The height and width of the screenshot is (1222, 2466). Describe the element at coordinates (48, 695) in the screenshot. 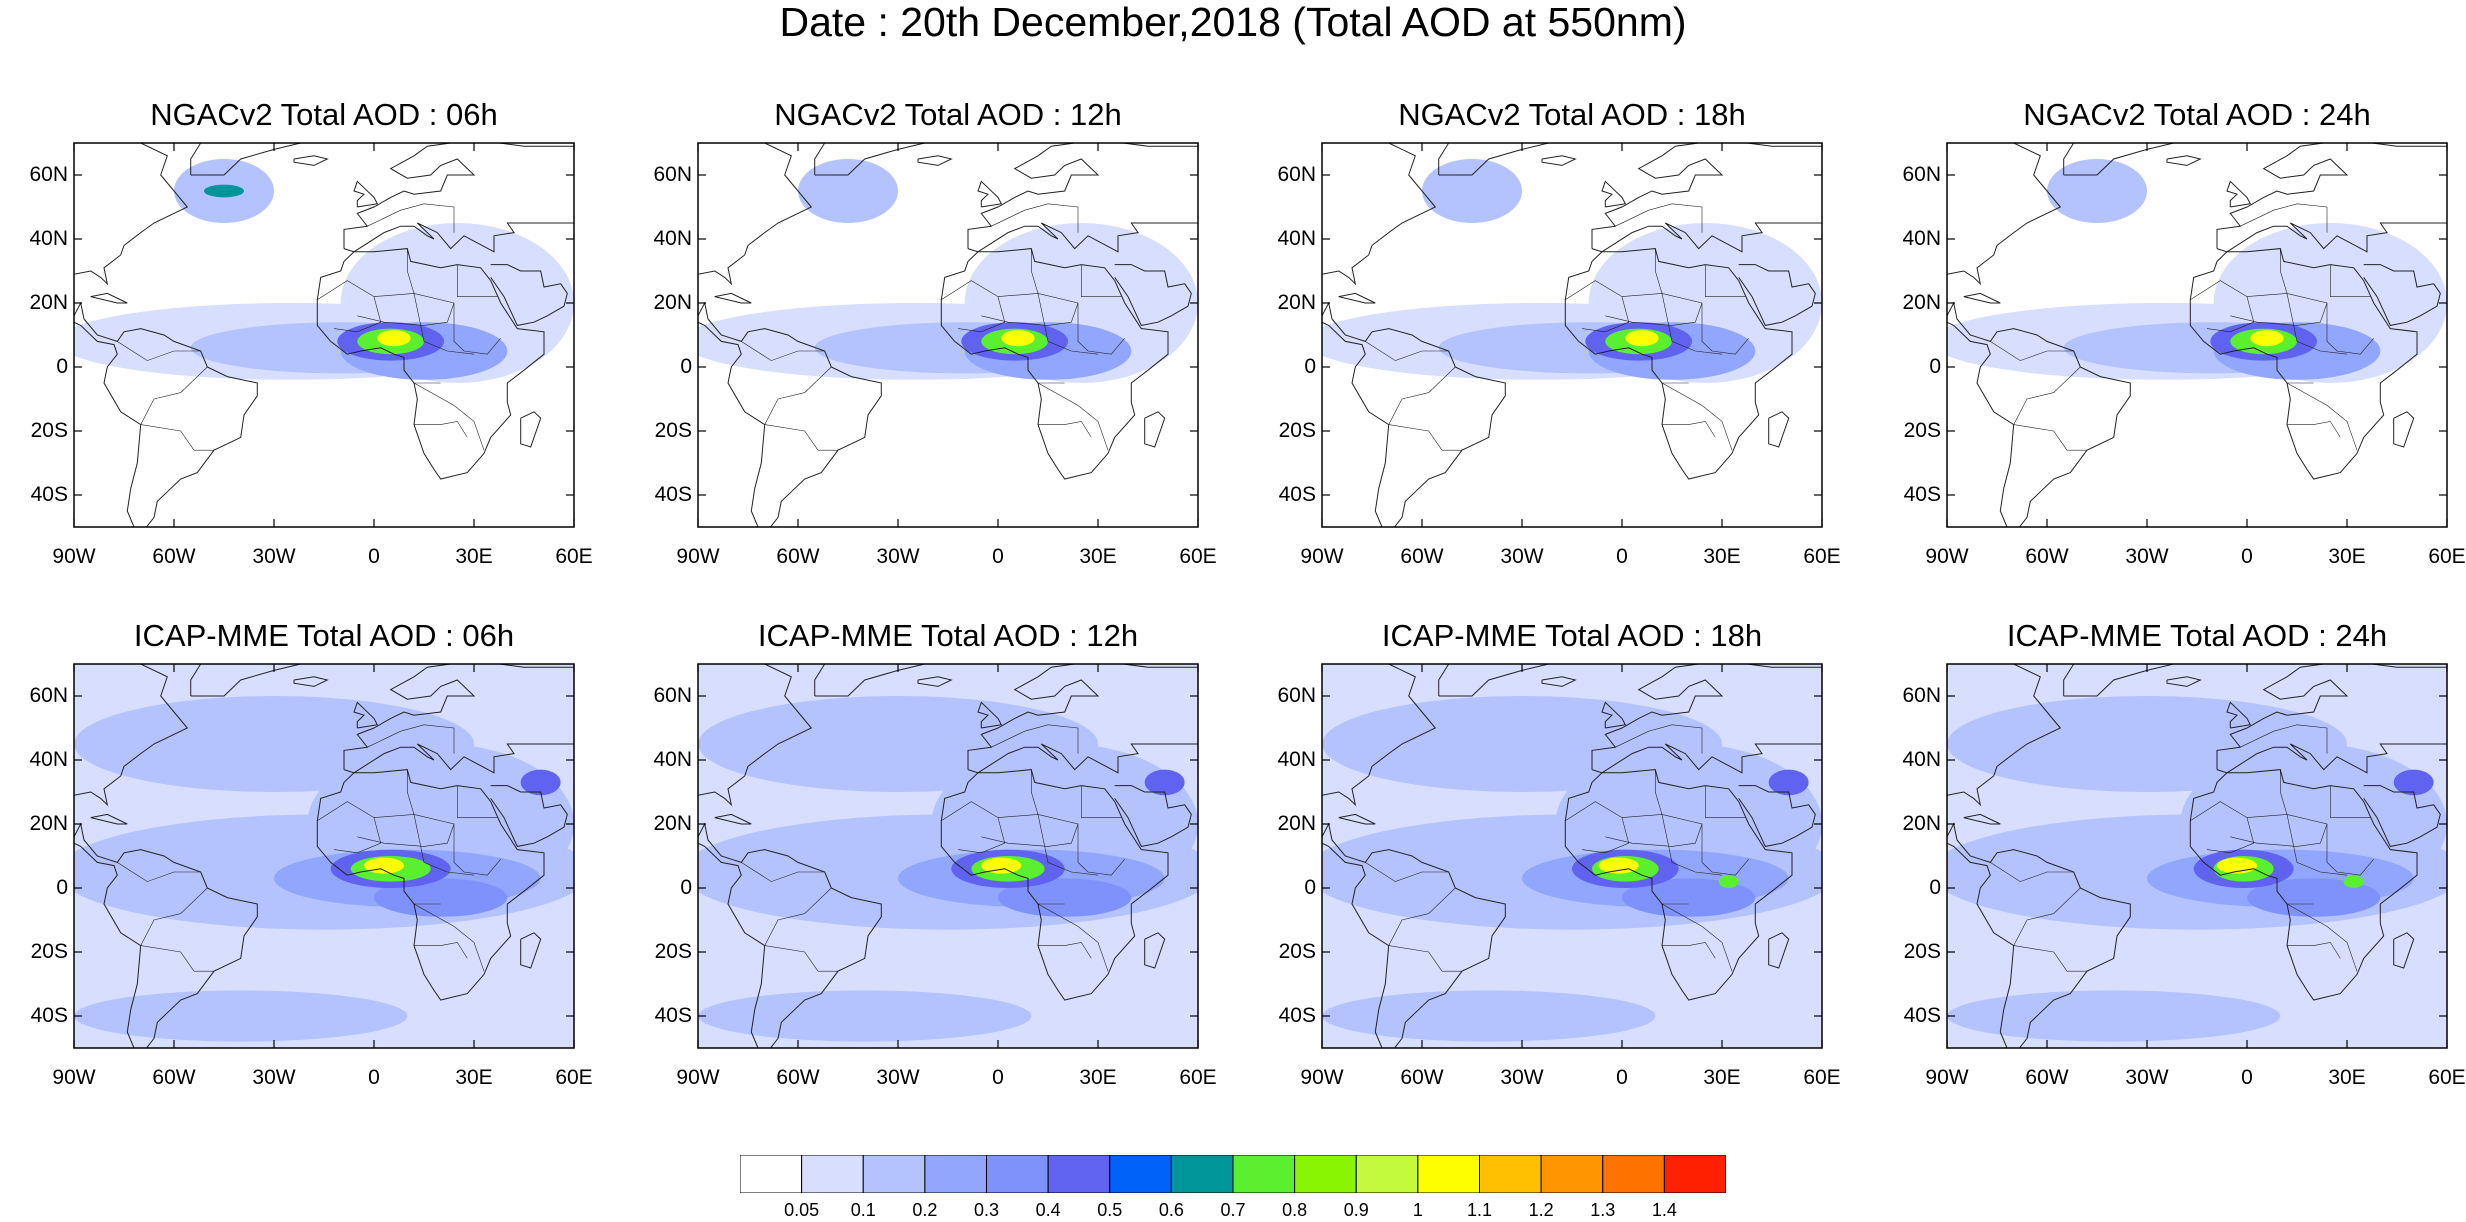

I see `lat-tick-label: 60N` at that location.